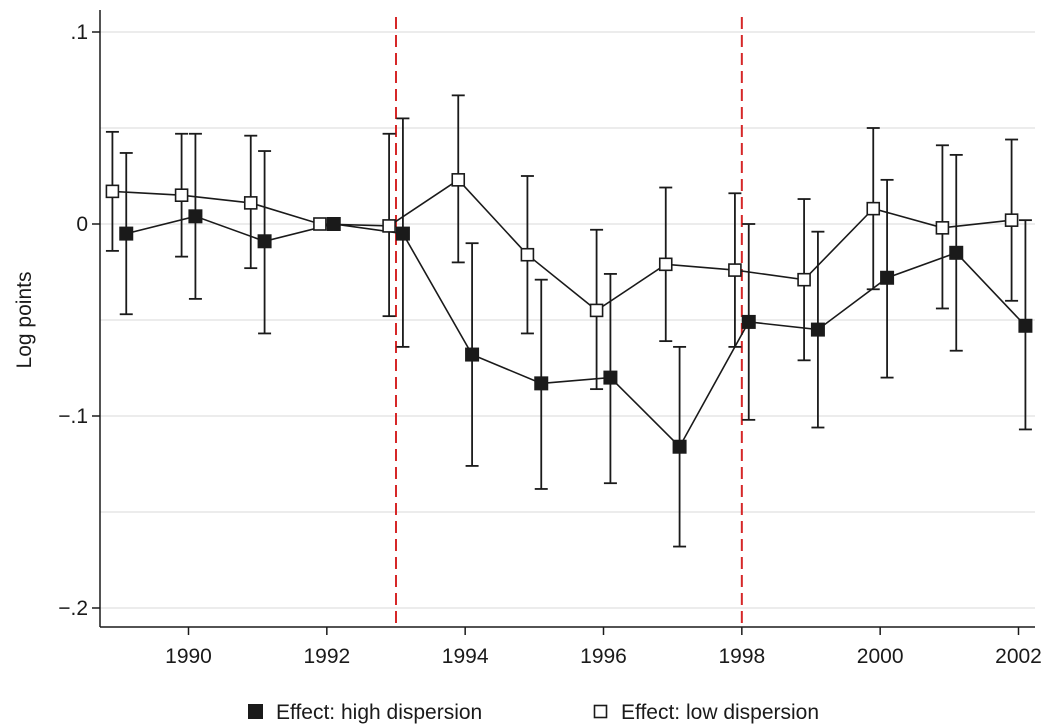 Image resolution: width=1041 pixels, height=726 pixels. Describe the element at coordinates (326, 656) in the screenshot. I see `x-tick-label-1: 1992` at that location.